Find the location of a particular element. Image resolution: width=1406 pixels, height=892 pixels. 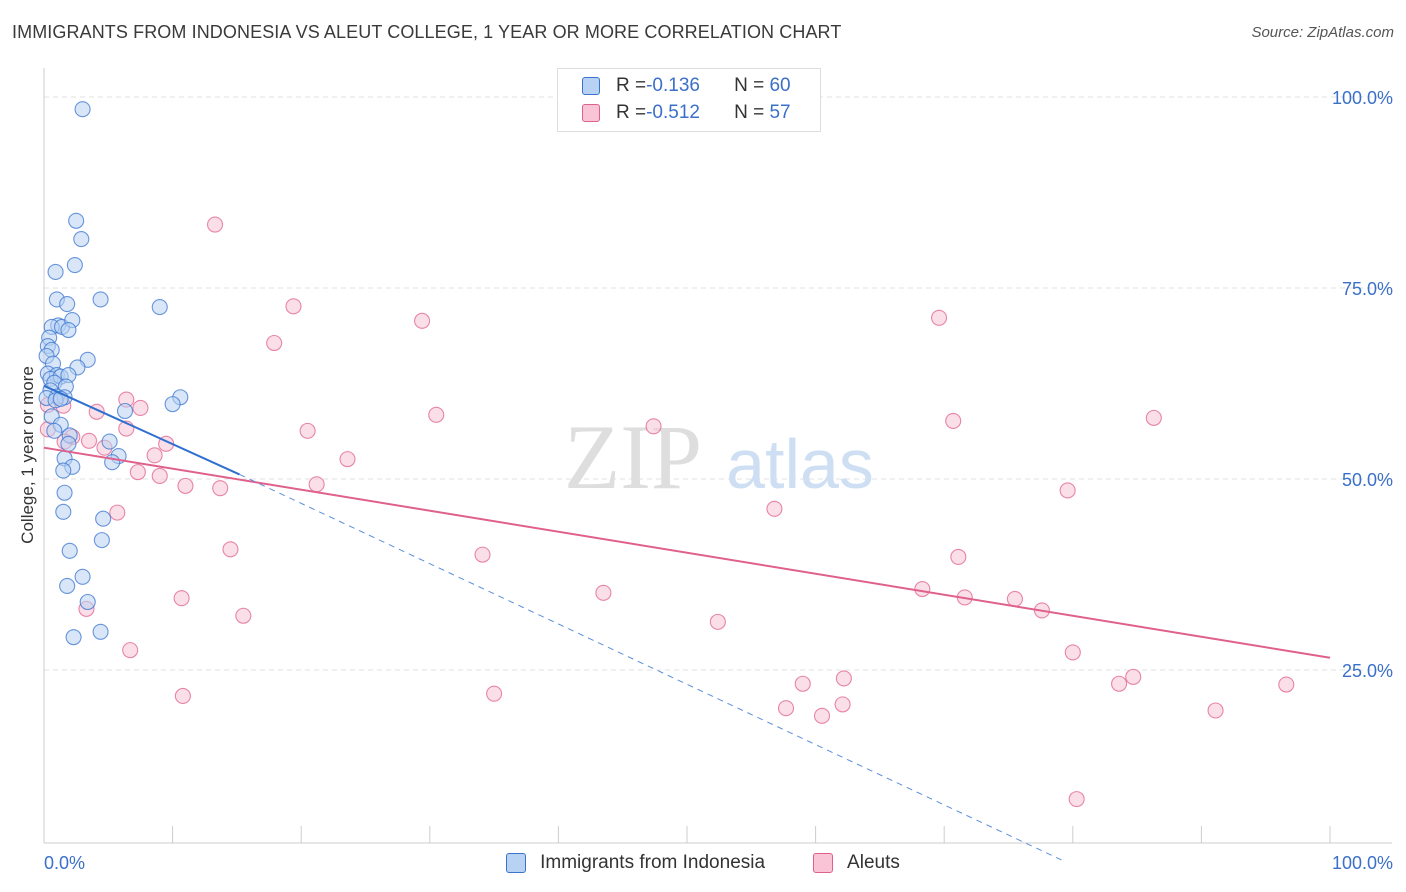

watermark-zip: ZIP is located at coordinates (633, 457).